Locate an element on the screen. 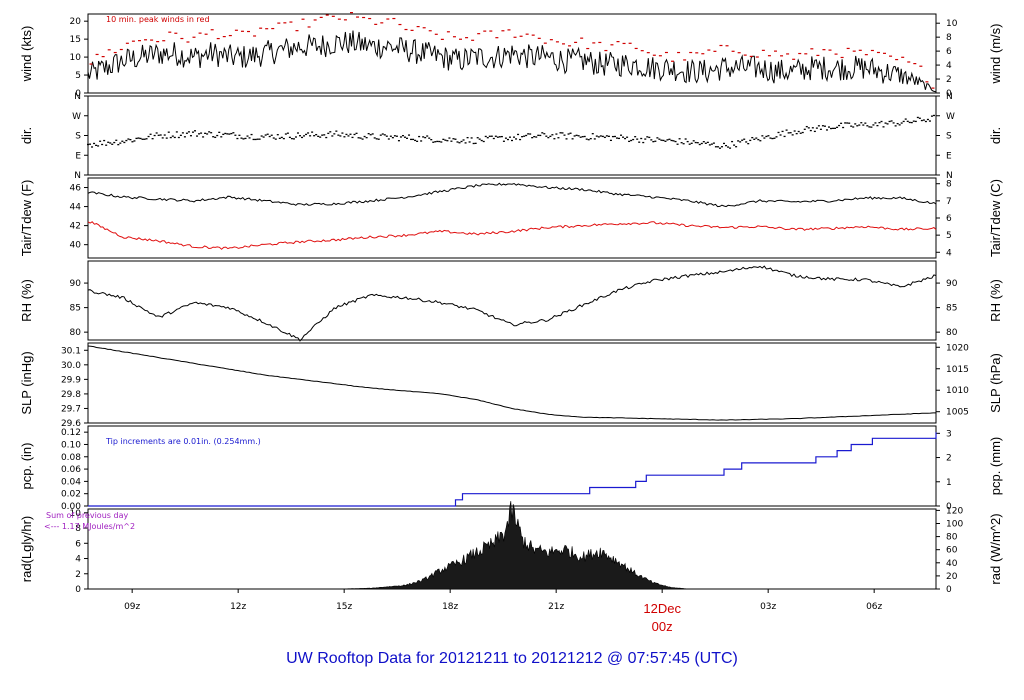 The image size is (1024, 700). left-tick-label: 0.10 is located at coordinates (71, 445).